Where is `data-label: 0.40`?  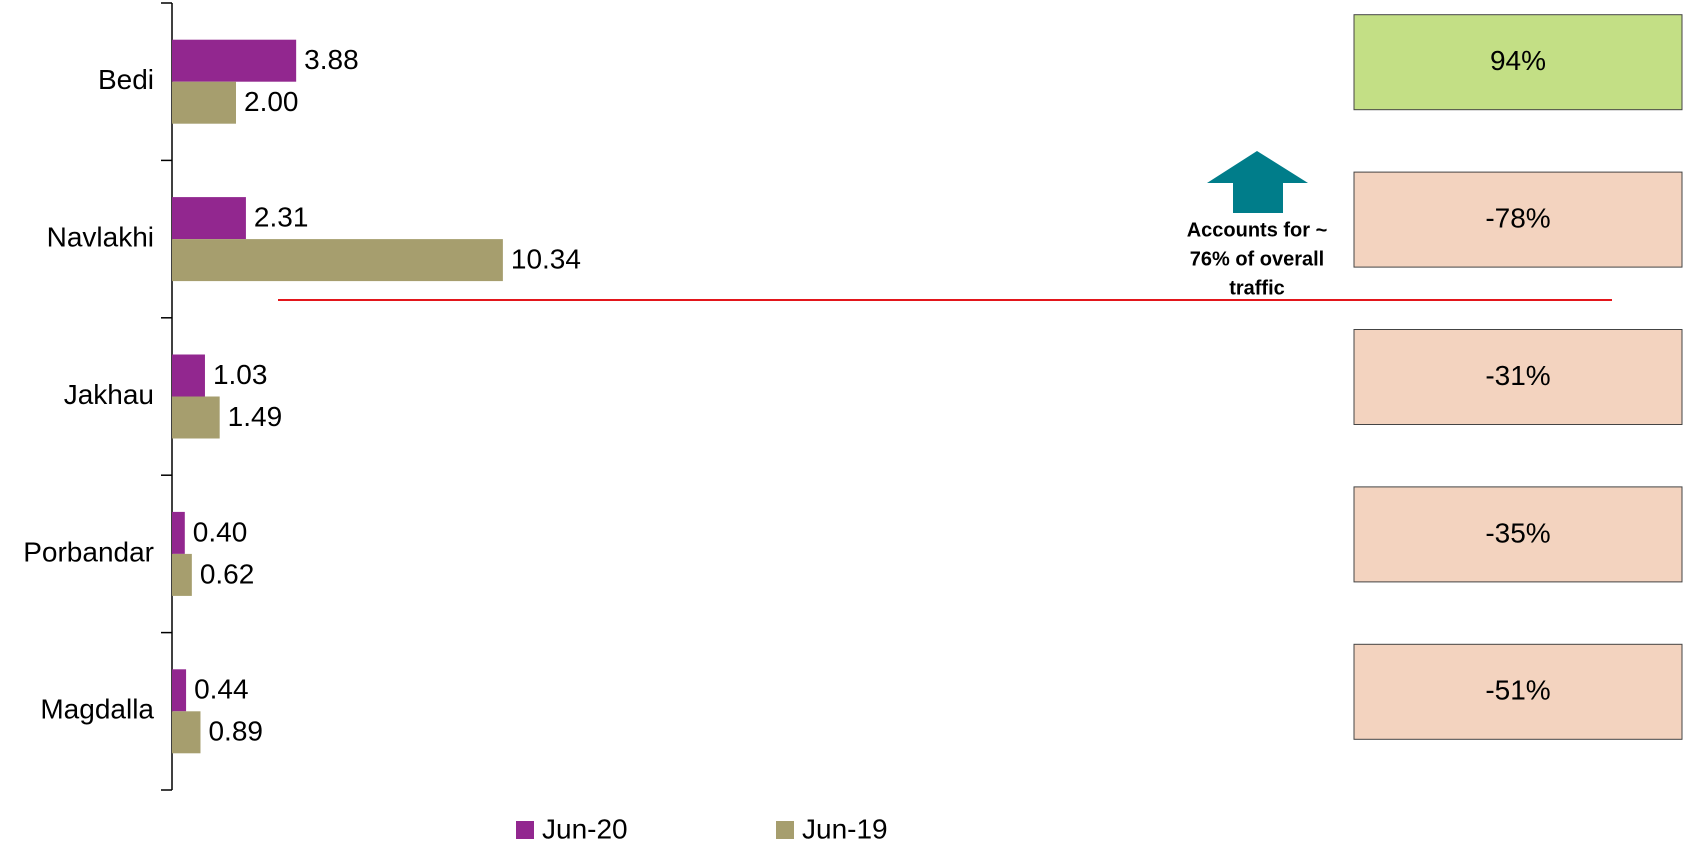 data-label: 0.40 is located at coordinates (220, 531).